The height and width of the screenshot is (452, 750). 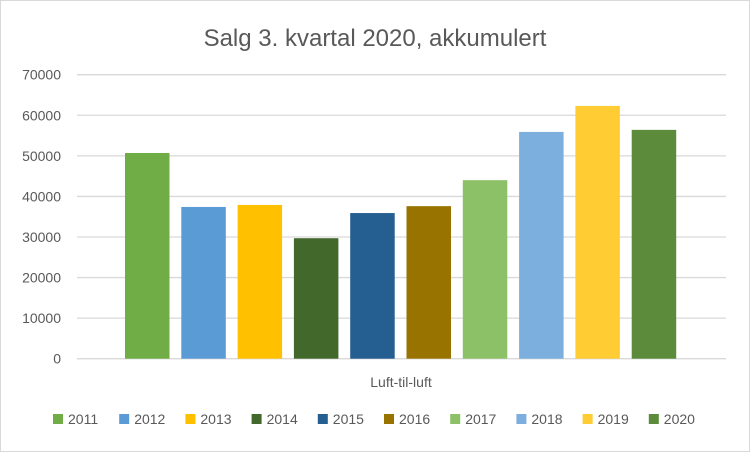 What do you see at coordinates (322, 419) in the screenshot?
I see `legend-swatch-2015` at bounding box center [322, 419].